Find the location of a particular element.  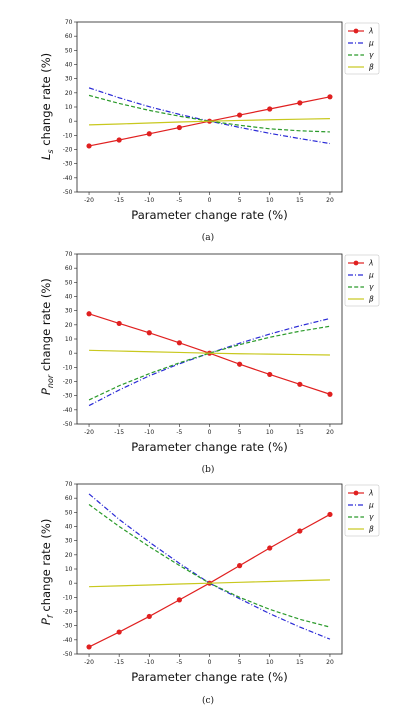

y-tick-label: -10 is located at coordinates (68, 367).